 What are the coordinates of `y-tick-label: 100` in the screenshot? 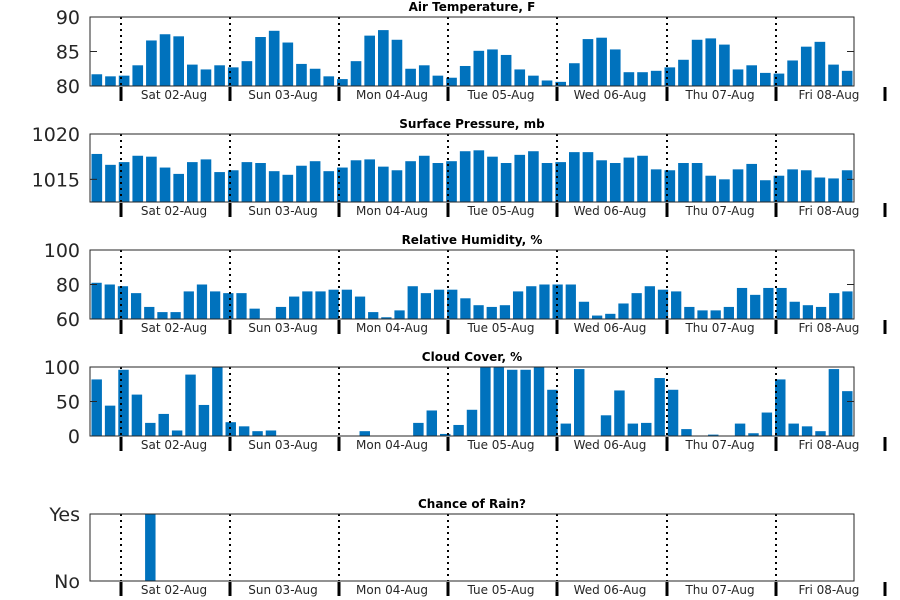 It's located at (62, 251).